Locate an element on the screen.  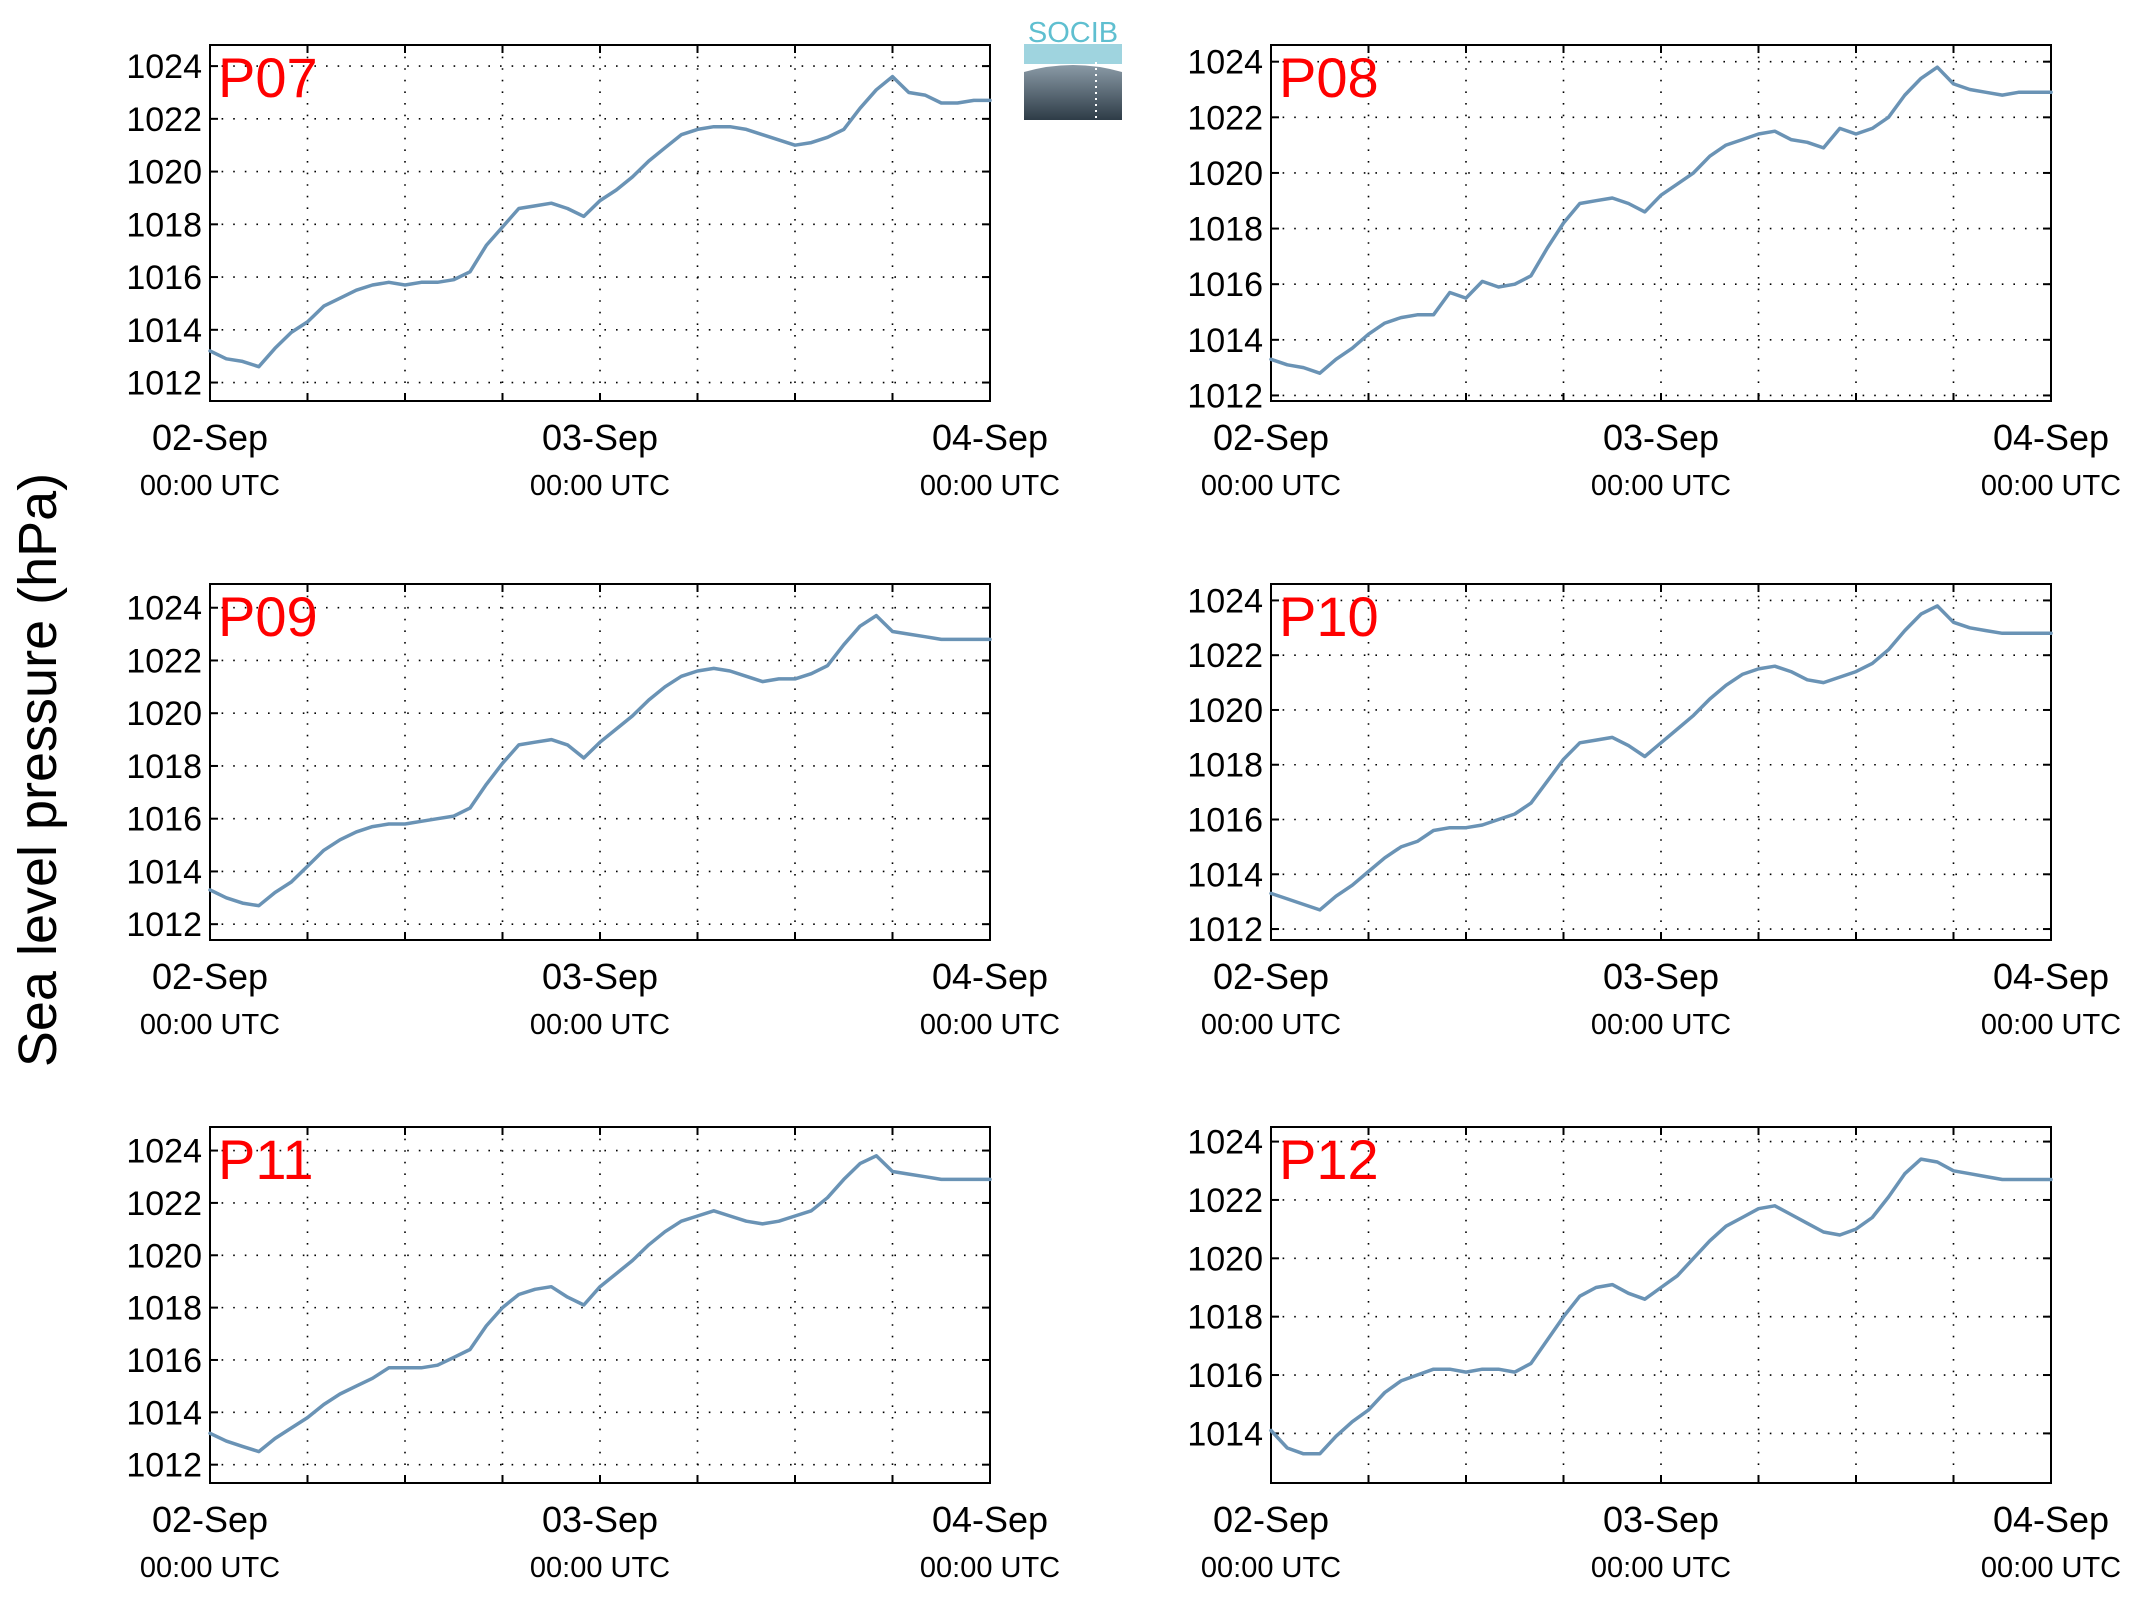
panel-label: P07 is located at coordinates (268, 77).